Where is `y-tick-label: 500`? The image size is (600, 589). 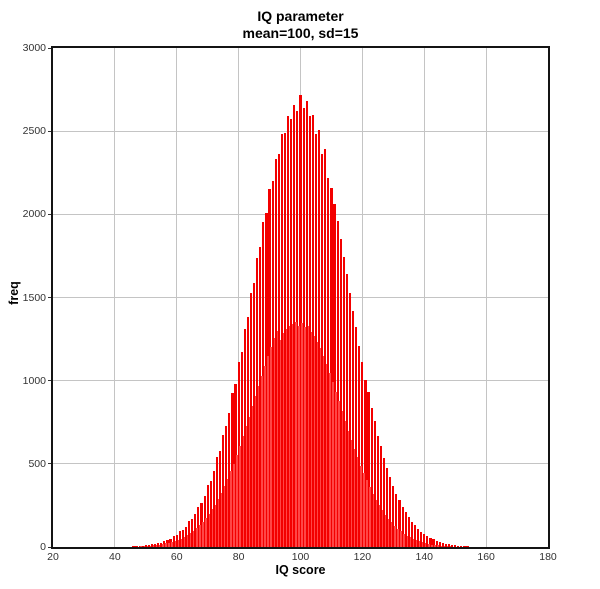 y-tick-label: 500 is located at coordinates (37, 463).